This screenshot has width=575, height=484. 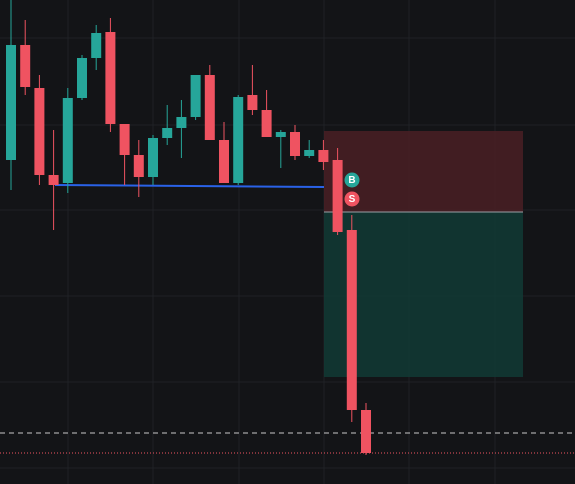 I want to click on trade-marker-label: S, so click(x=352, y=199).